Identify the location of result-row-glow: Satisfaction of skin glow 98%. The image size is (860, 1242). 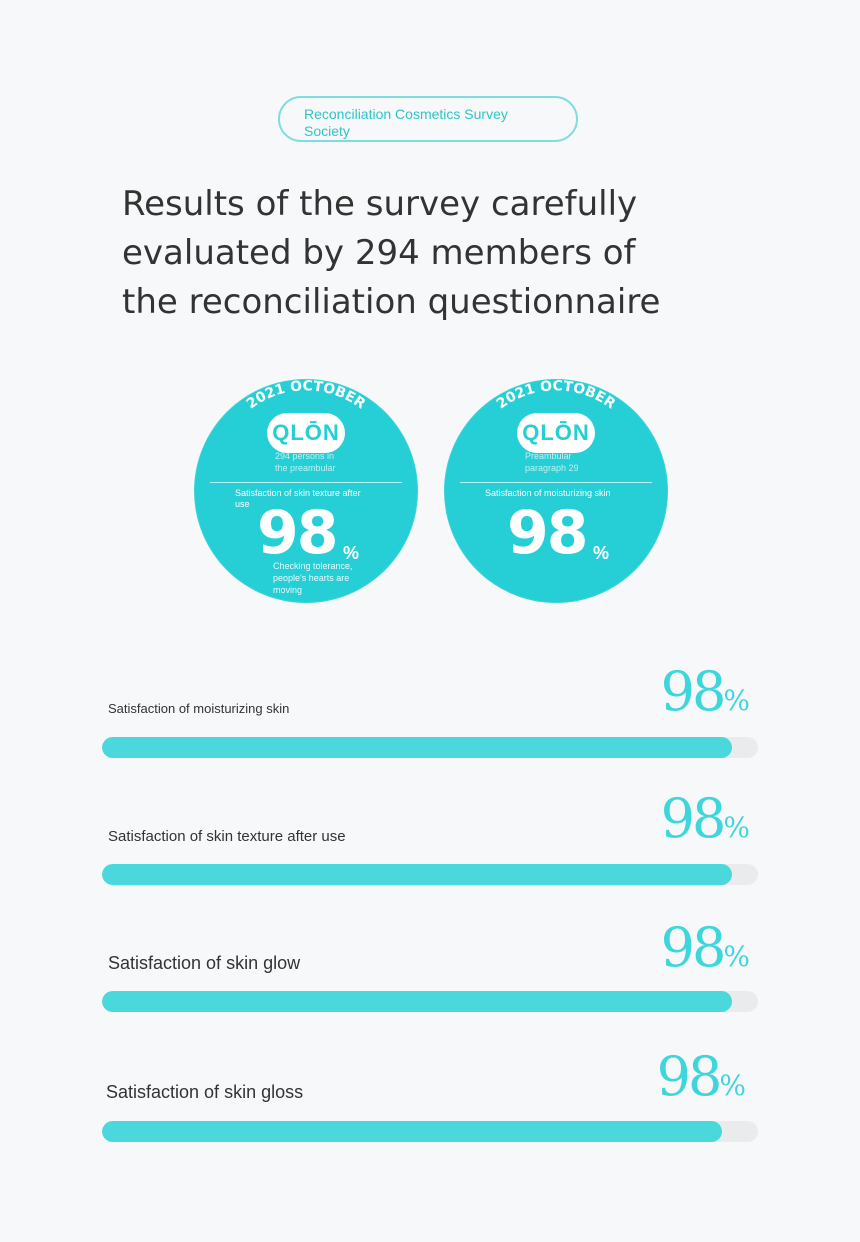
(430, 947).